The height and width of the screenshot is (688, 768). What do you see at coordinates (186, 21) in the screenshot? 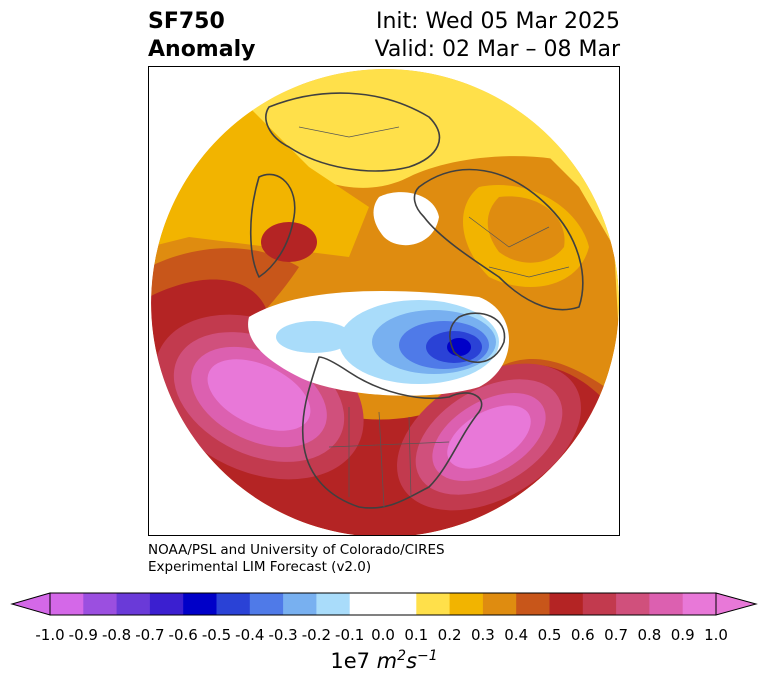
I see `title-variable: SF750` at bounding box center [186, 21].